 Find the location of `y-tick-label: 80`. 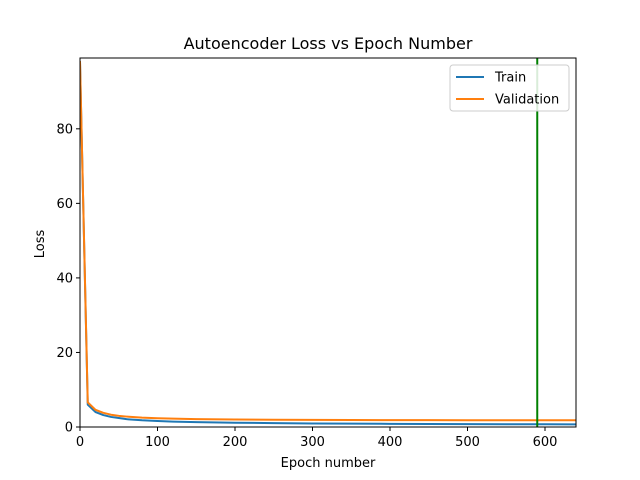

y-tick-label: 80 is located at coordinates (64, 129).